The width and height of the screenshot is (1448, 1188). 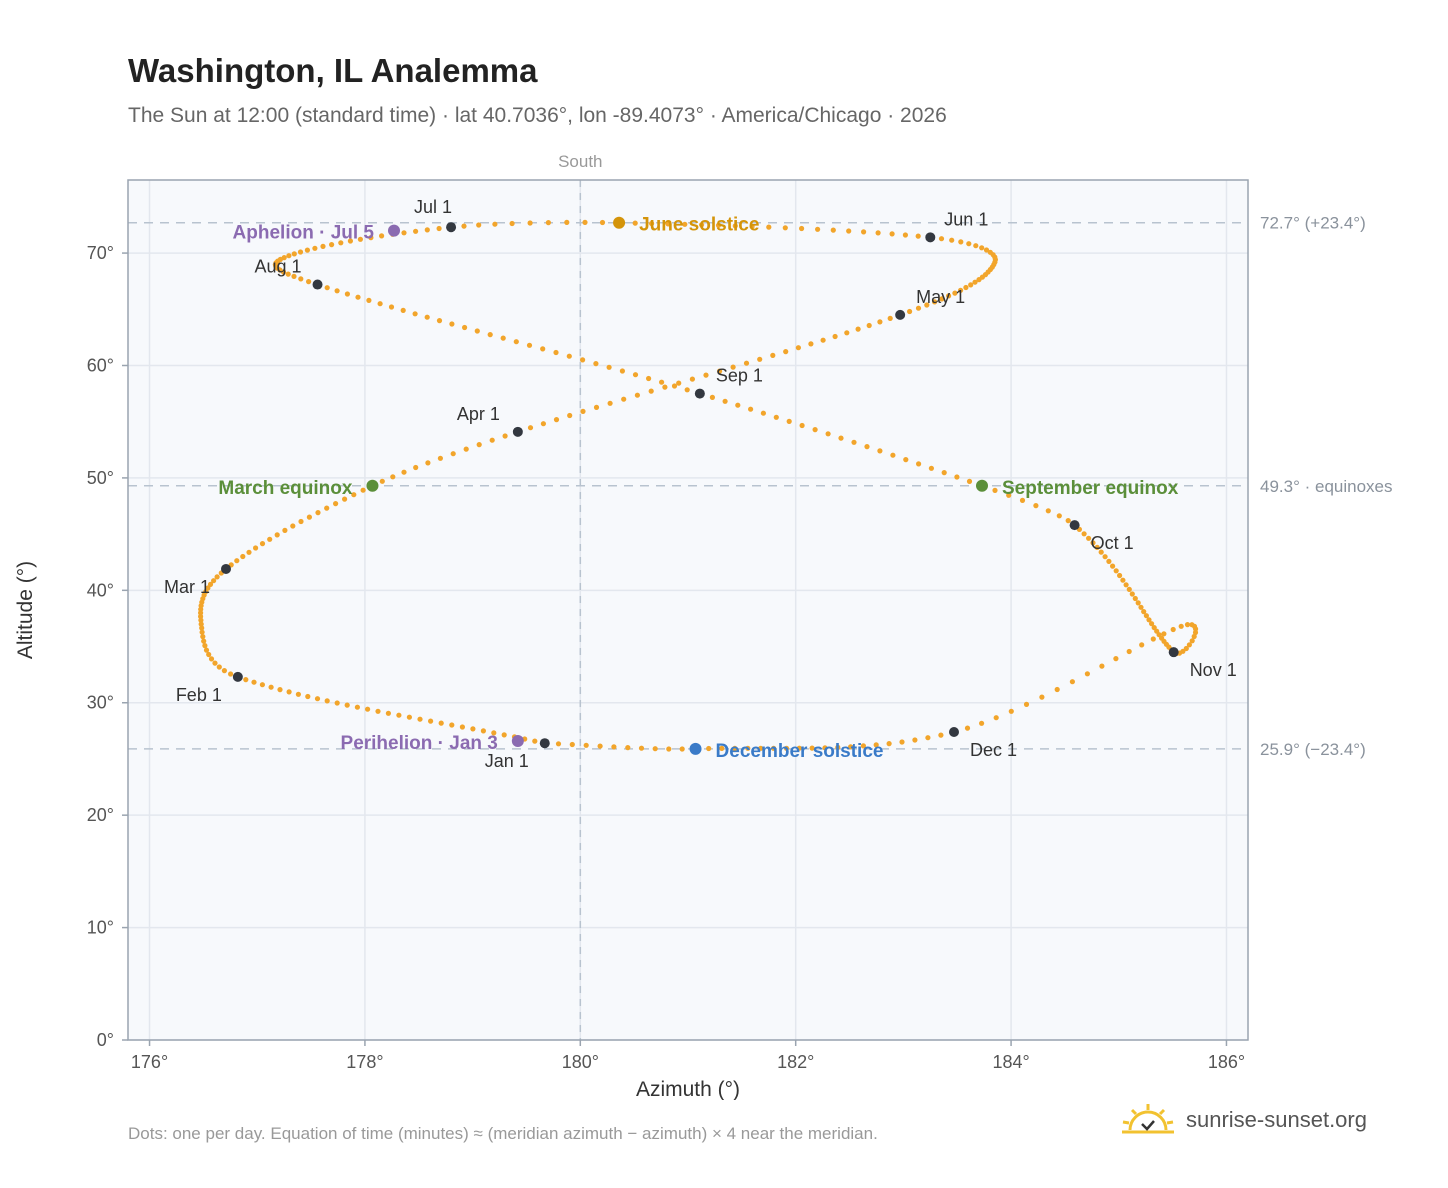 What do you see at coordinates (507, 761) in the screenshot?
I see `month-label: Jan 1` at bounding box center [507, 761].